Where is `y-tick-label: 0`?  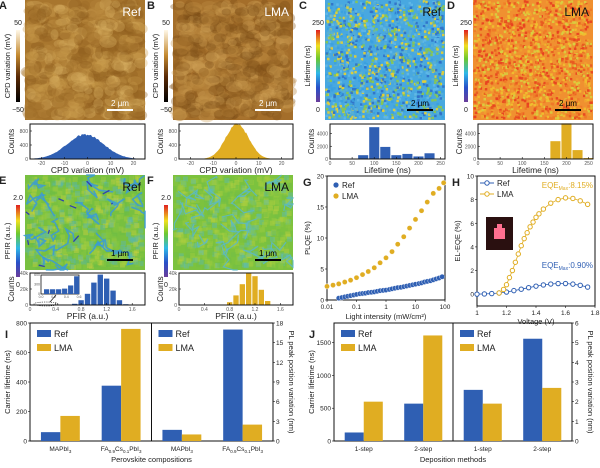
y-tick-label: 0 is located at coordinates (26, 160).